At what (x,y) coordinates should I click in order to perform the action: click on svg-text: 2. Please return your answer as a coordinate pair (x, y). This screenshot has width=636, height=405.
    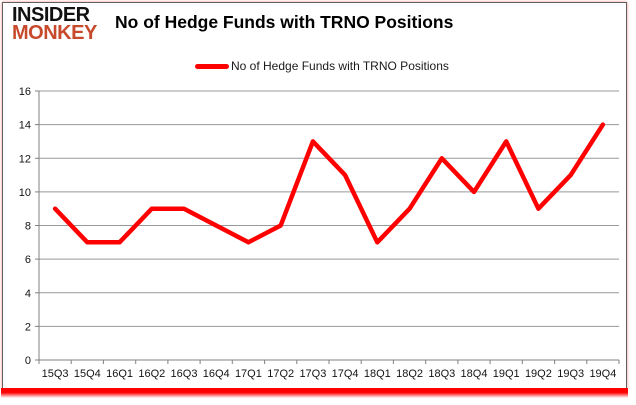
    Looking at the image, I should click on (28, 327).